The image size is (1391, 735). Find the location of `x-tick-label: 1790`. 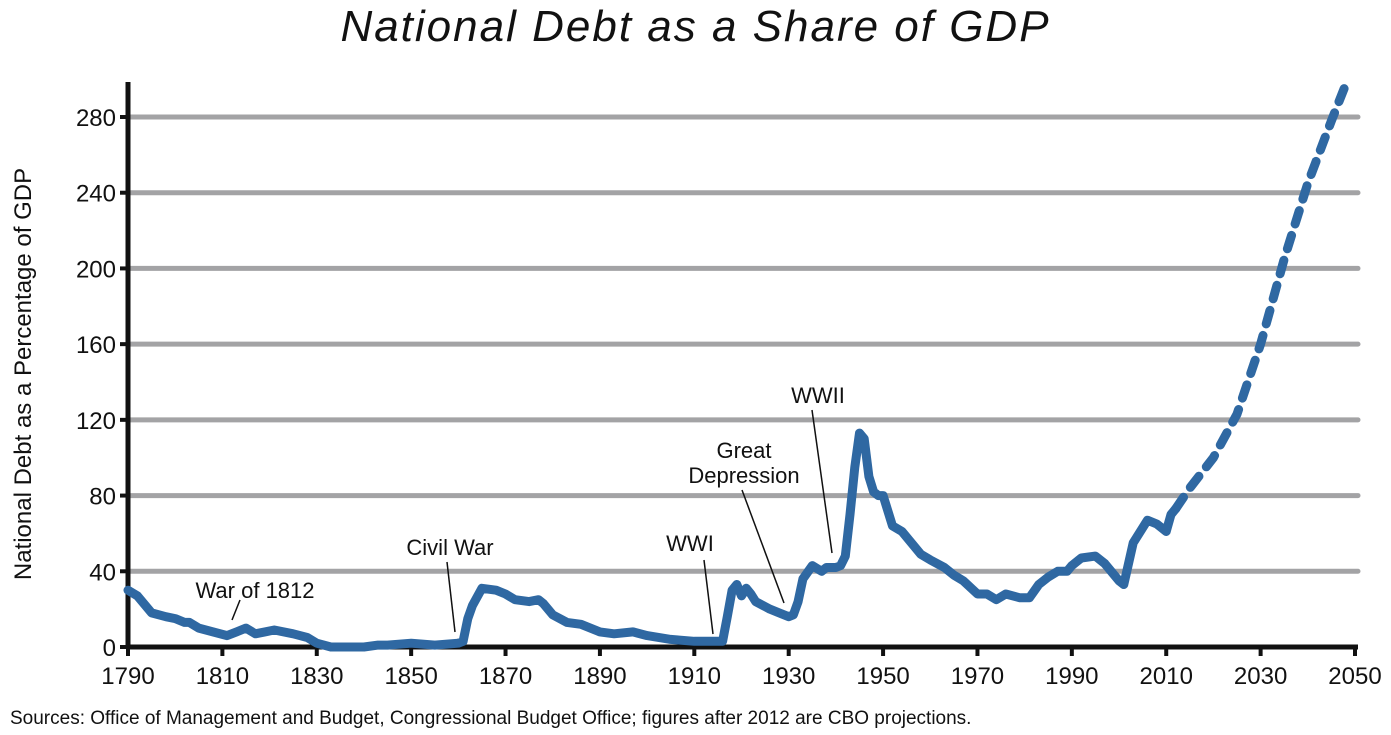

x-tick-label: 1790 is located at coordinates (127, 676).